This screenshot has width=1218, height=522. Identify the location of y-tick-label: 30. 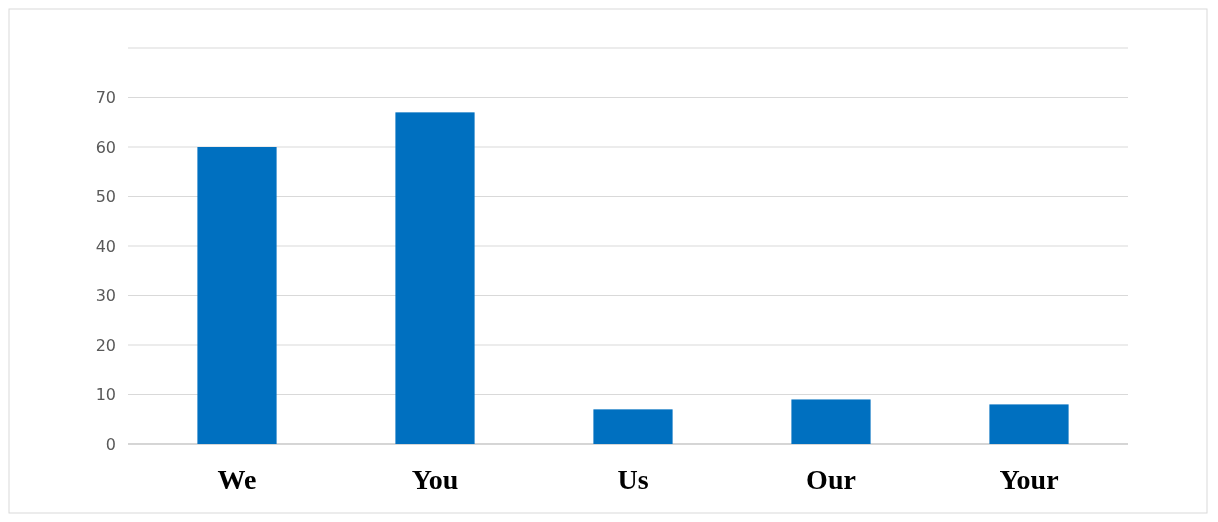
(105, 296).